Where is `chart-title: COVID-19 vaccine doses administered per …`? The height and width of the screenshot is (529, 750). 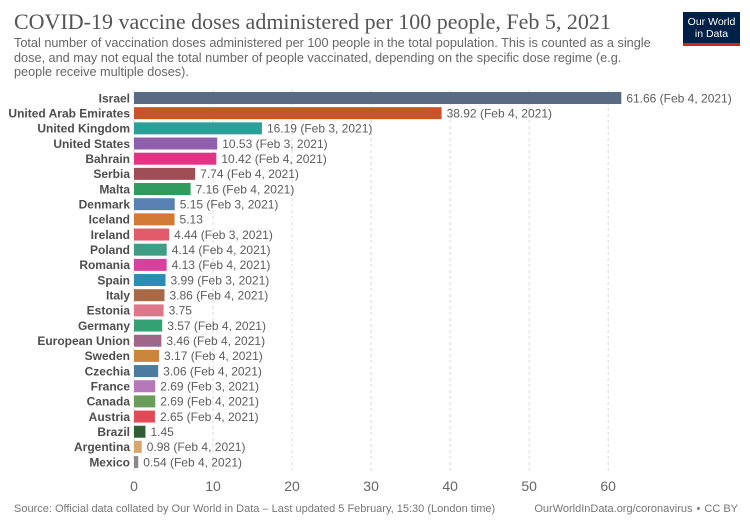
chart-title: COVID-19 vaccine doses administered per … is located at coordinates (312, 21).